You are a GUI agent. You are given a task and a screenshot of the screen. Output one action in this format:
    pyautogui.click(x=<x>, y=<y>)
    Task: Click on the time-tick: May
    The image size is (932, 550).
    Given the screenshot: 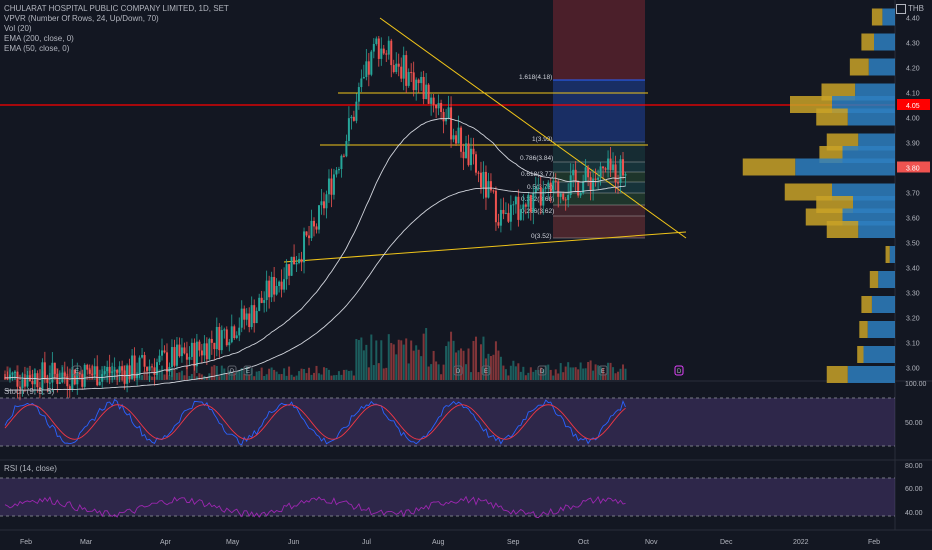 What is the action you would take?
    pyautogui.click(x=233, y=542)
    